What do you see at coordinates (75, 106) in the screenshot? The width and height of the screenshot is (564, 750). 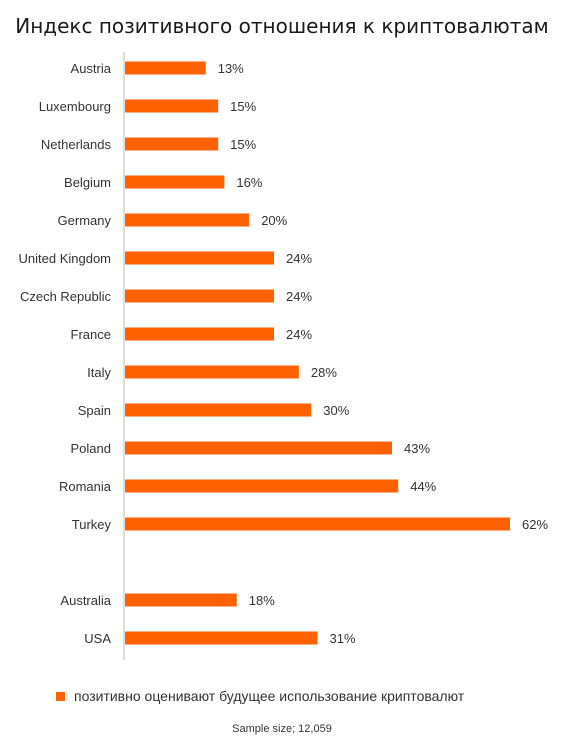 I see `category-label: Luxembourg` at bounding box center [75, 106].